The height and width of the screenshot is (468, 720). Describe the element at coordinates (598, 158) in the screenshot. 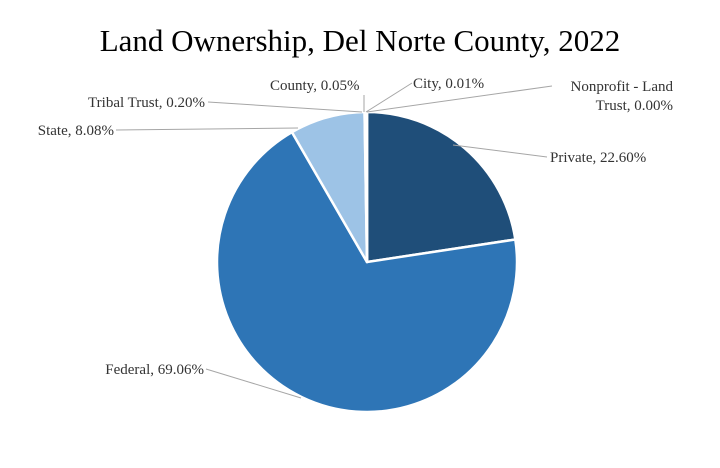

I see `data-label-private: Private, 22.60%` at that location.